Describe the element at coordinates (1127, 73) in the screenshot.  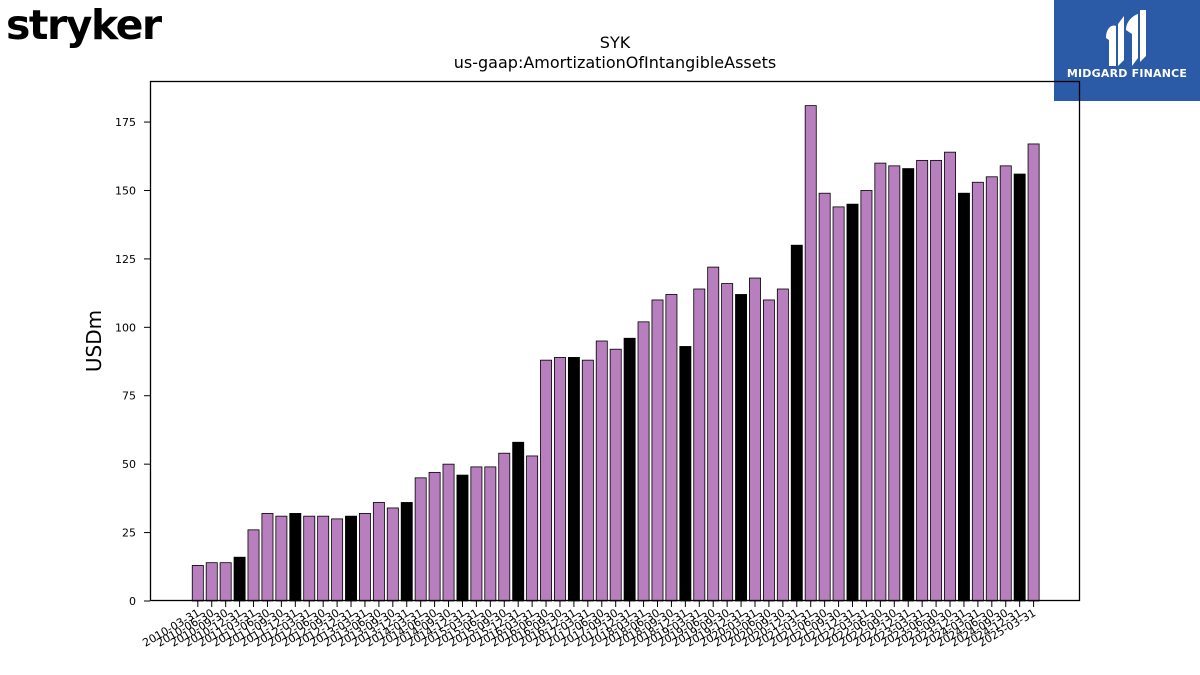
I see `midgard-finance-brand-text: MIDGARD FINANCE` at that location.